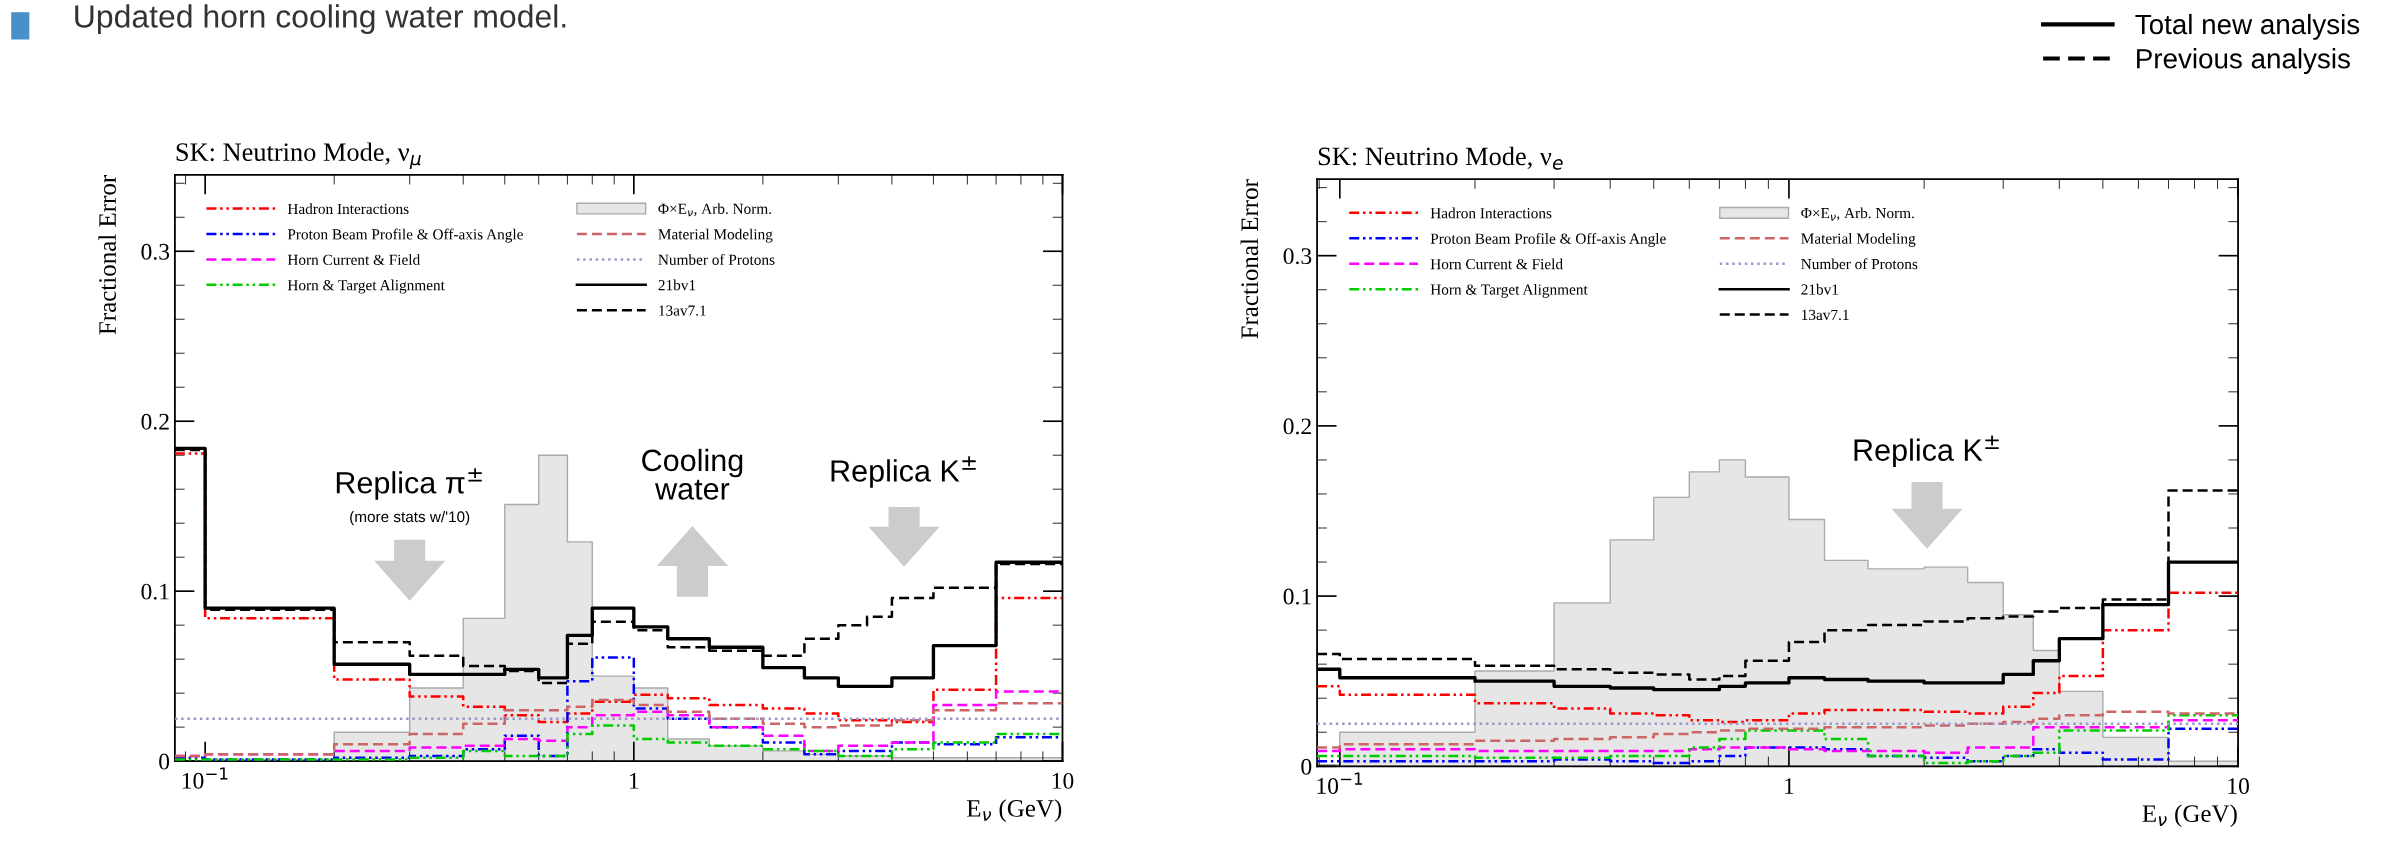  What do you see at coordinates (692, 474) in the screenshot?
I see `annotation: Cooling water` at bounding box center [692, 474].